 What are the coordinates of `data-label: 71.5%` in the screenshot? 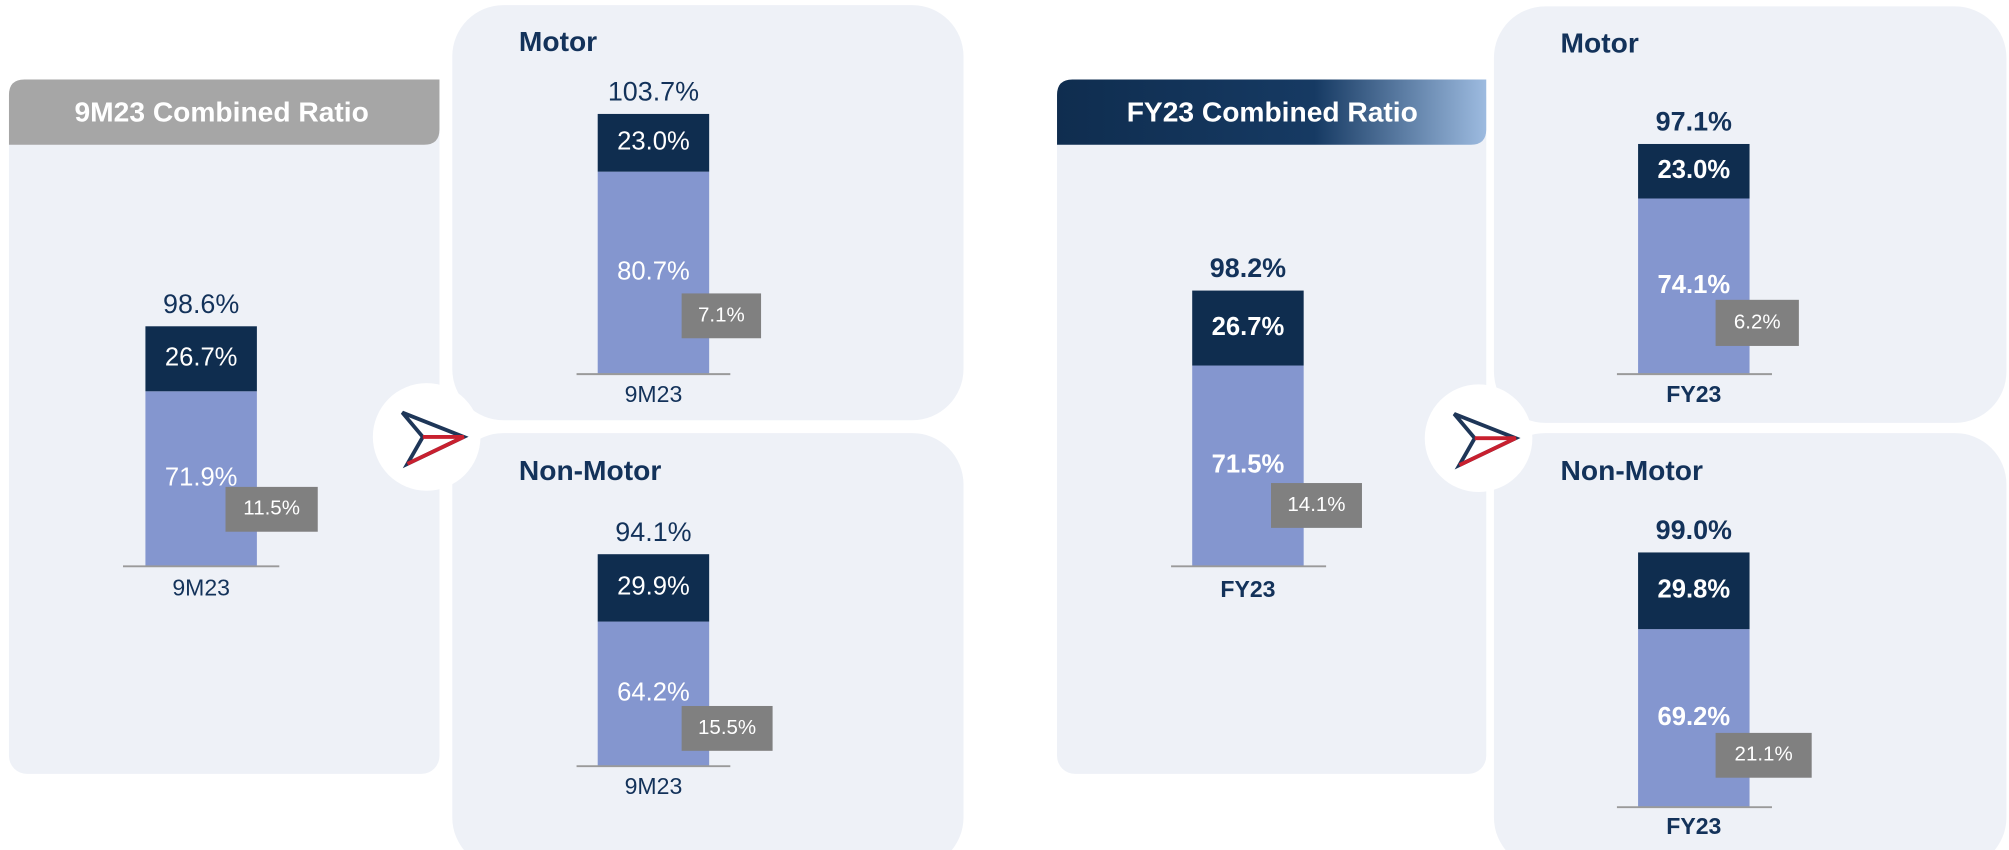 It's located at (1248, 465).